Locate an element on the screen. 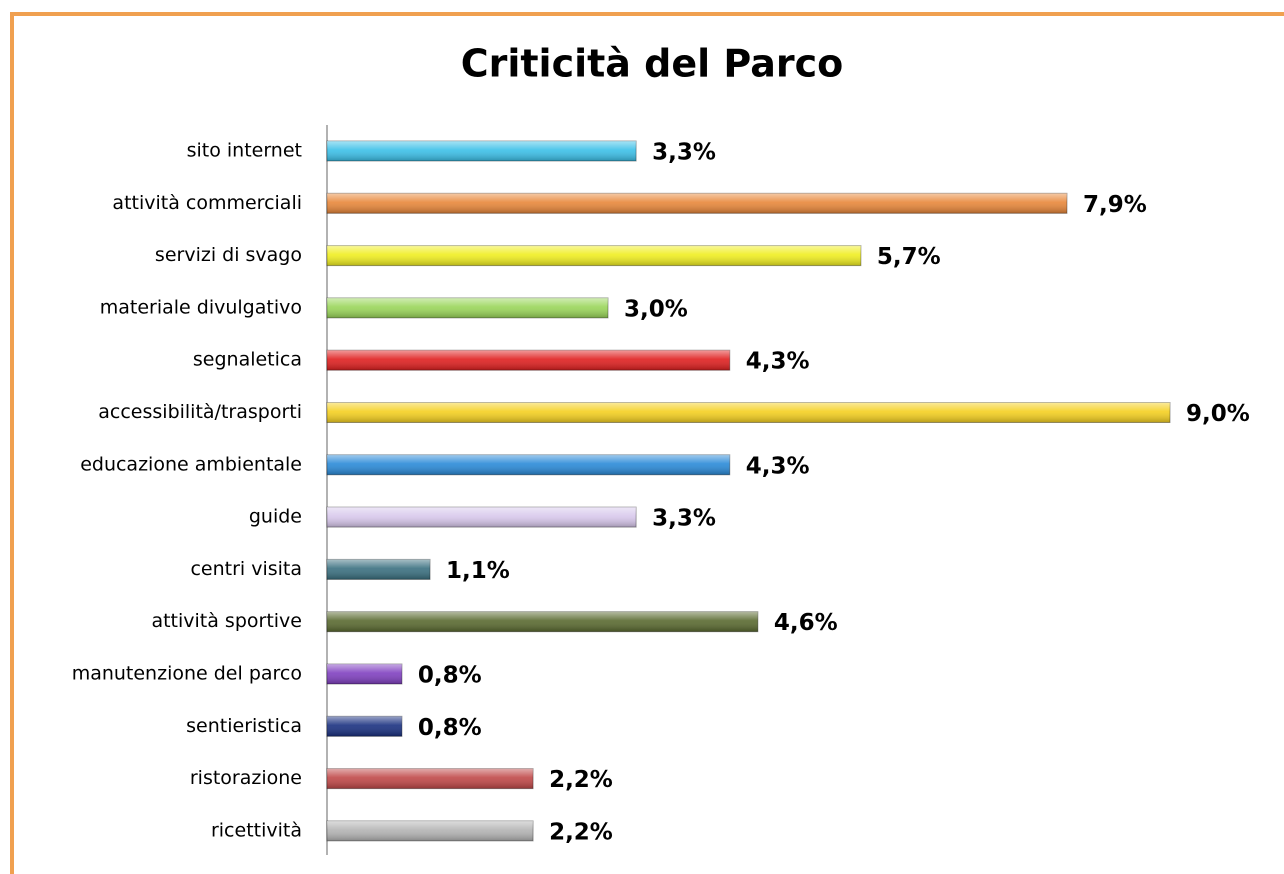 Image resolution: width=1284 pixels, height=874 pixels. value-label: 7,9% is located at coordinates (1115, 205).